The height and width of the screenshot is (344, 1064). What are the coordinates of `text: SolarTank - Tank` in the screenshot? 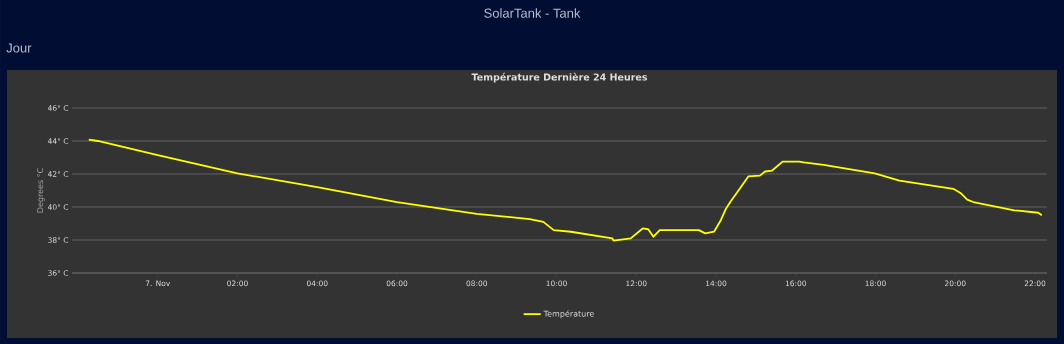 It's located at (532, 13).